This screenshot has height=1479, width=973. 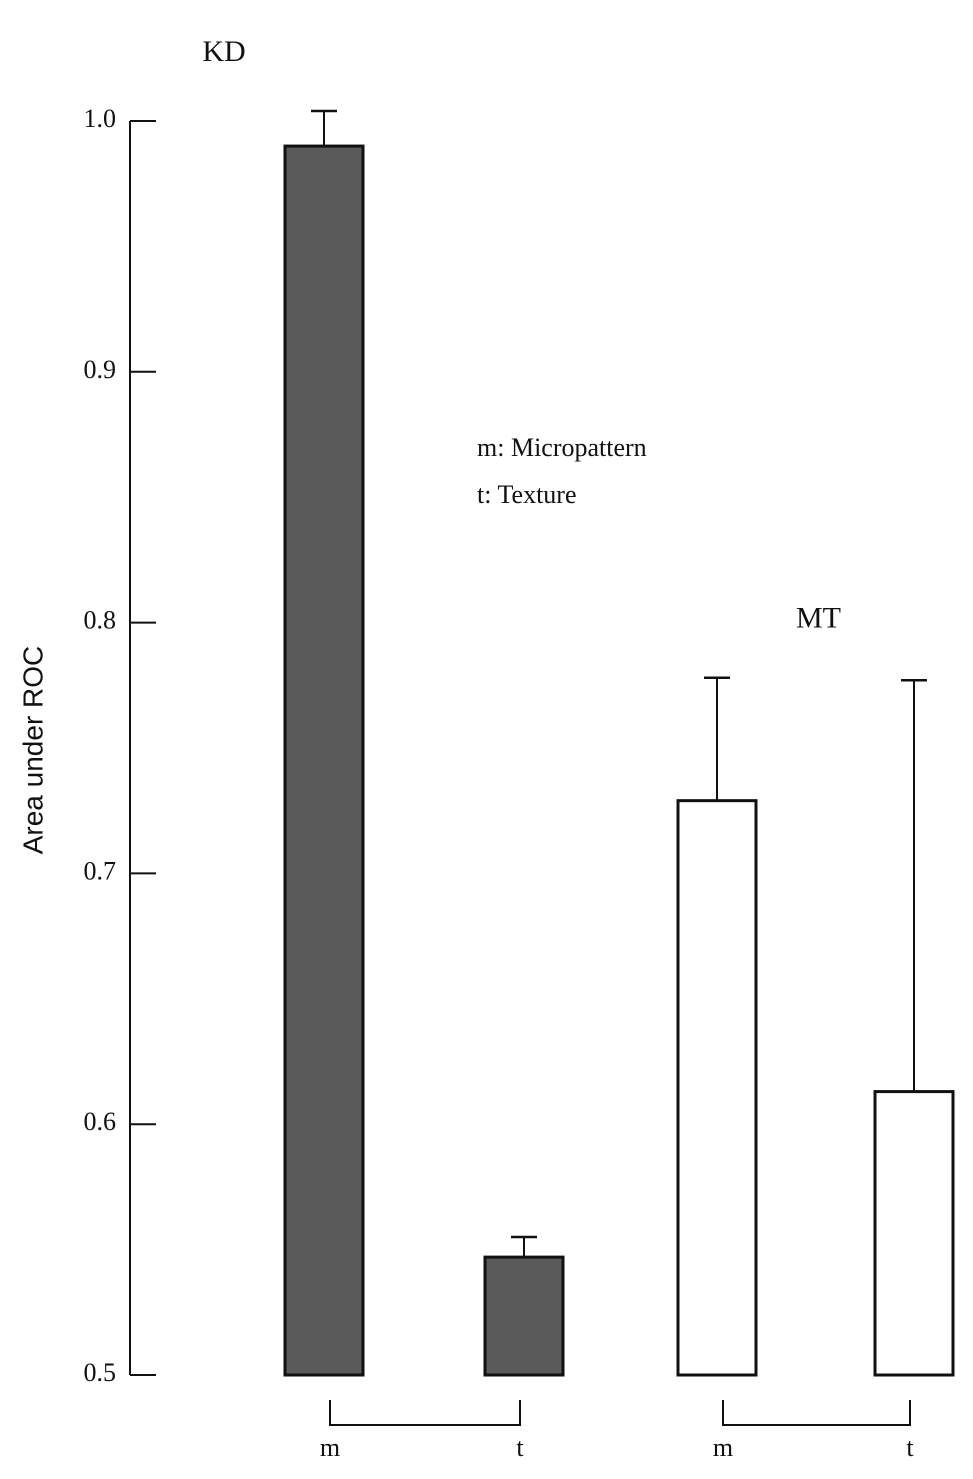 I want to click on y-tick-label: 0.5, so click(x=100, y=1372).